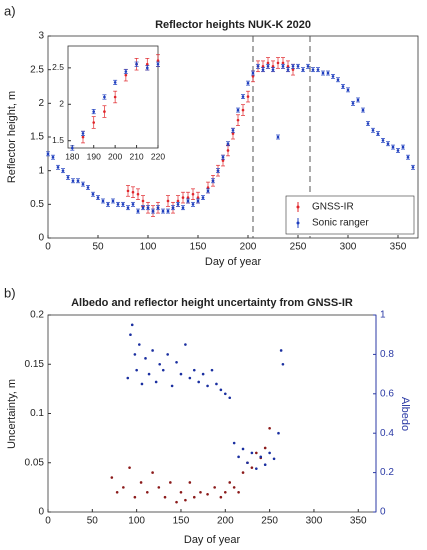  I want to click on y-tick-label: 2, so click(61, 104).